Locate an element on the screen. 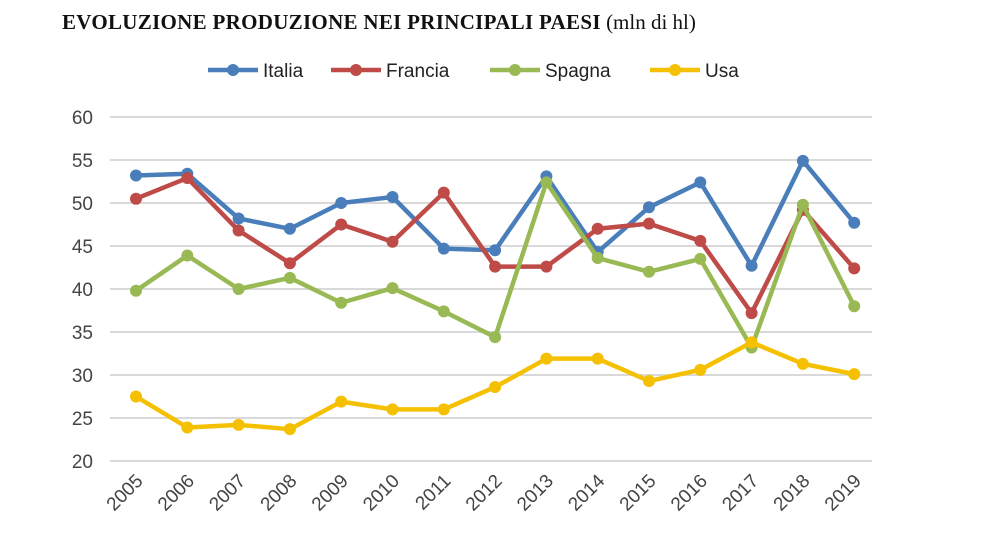 The image size is (985, 554). point-spagna-2012 is located at coordinates (495, 337).